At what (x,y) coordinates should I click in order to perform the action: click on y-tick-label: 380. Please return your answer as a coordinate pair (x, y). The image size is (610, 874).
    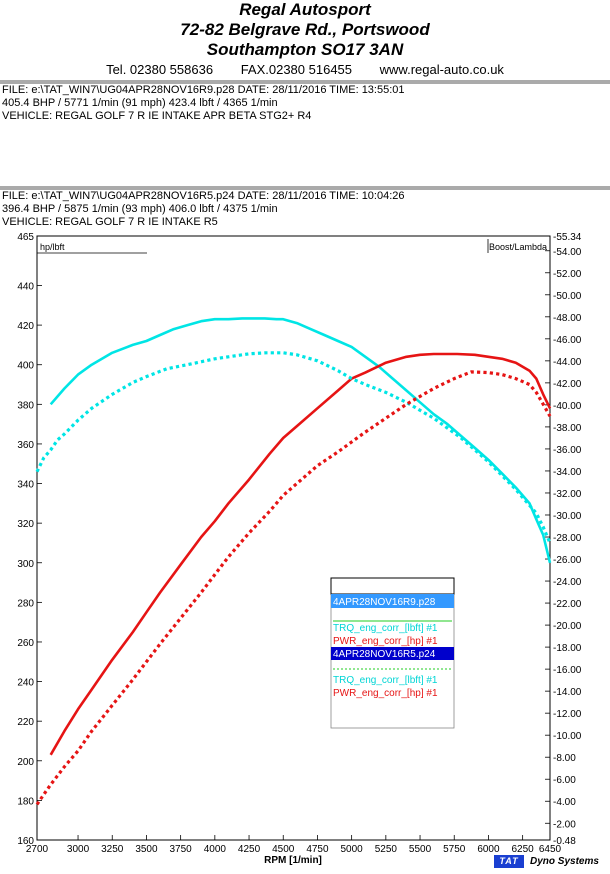
    Looking at the image, I should click on (25, 405).